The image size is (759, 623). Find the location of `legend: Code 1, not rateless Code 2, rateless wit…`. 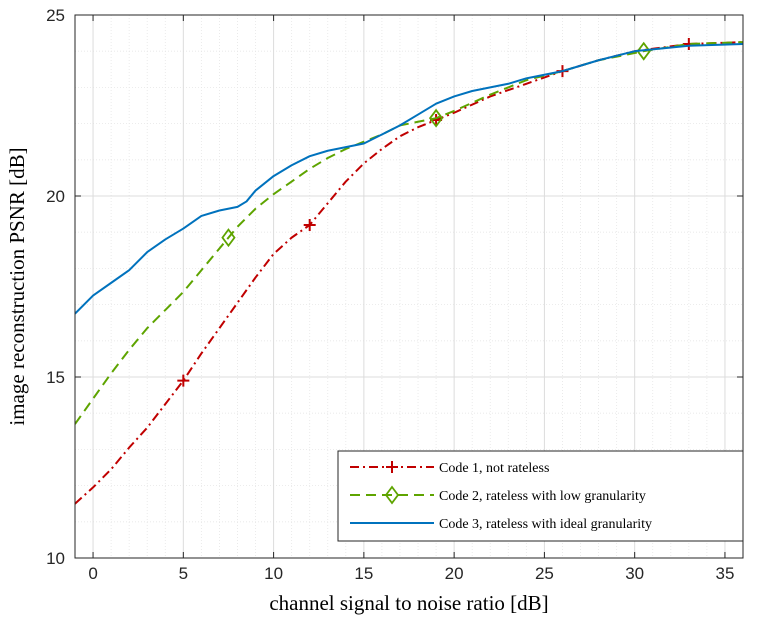

legend: Code 1, not rateless Code 2, rateless wit… is located at coordinates (540, 496).